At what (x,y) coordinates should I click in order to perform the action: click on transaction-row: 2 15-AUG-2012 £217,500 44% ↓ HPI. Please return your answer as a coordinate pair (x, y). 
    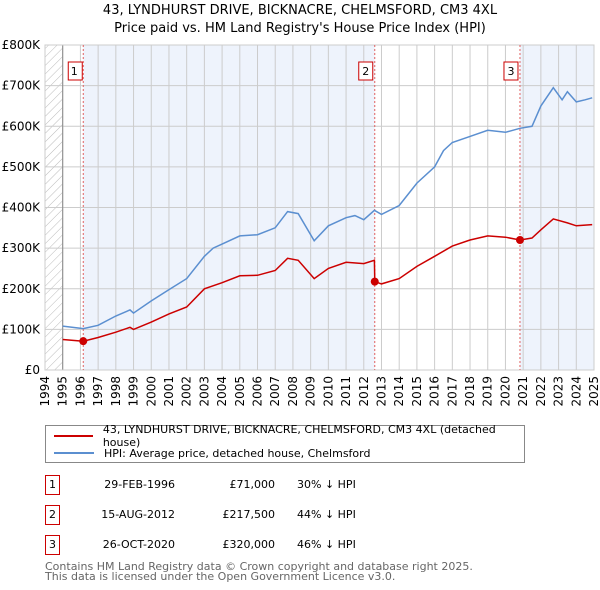
    Looking at the image, I should click on (245, 515).